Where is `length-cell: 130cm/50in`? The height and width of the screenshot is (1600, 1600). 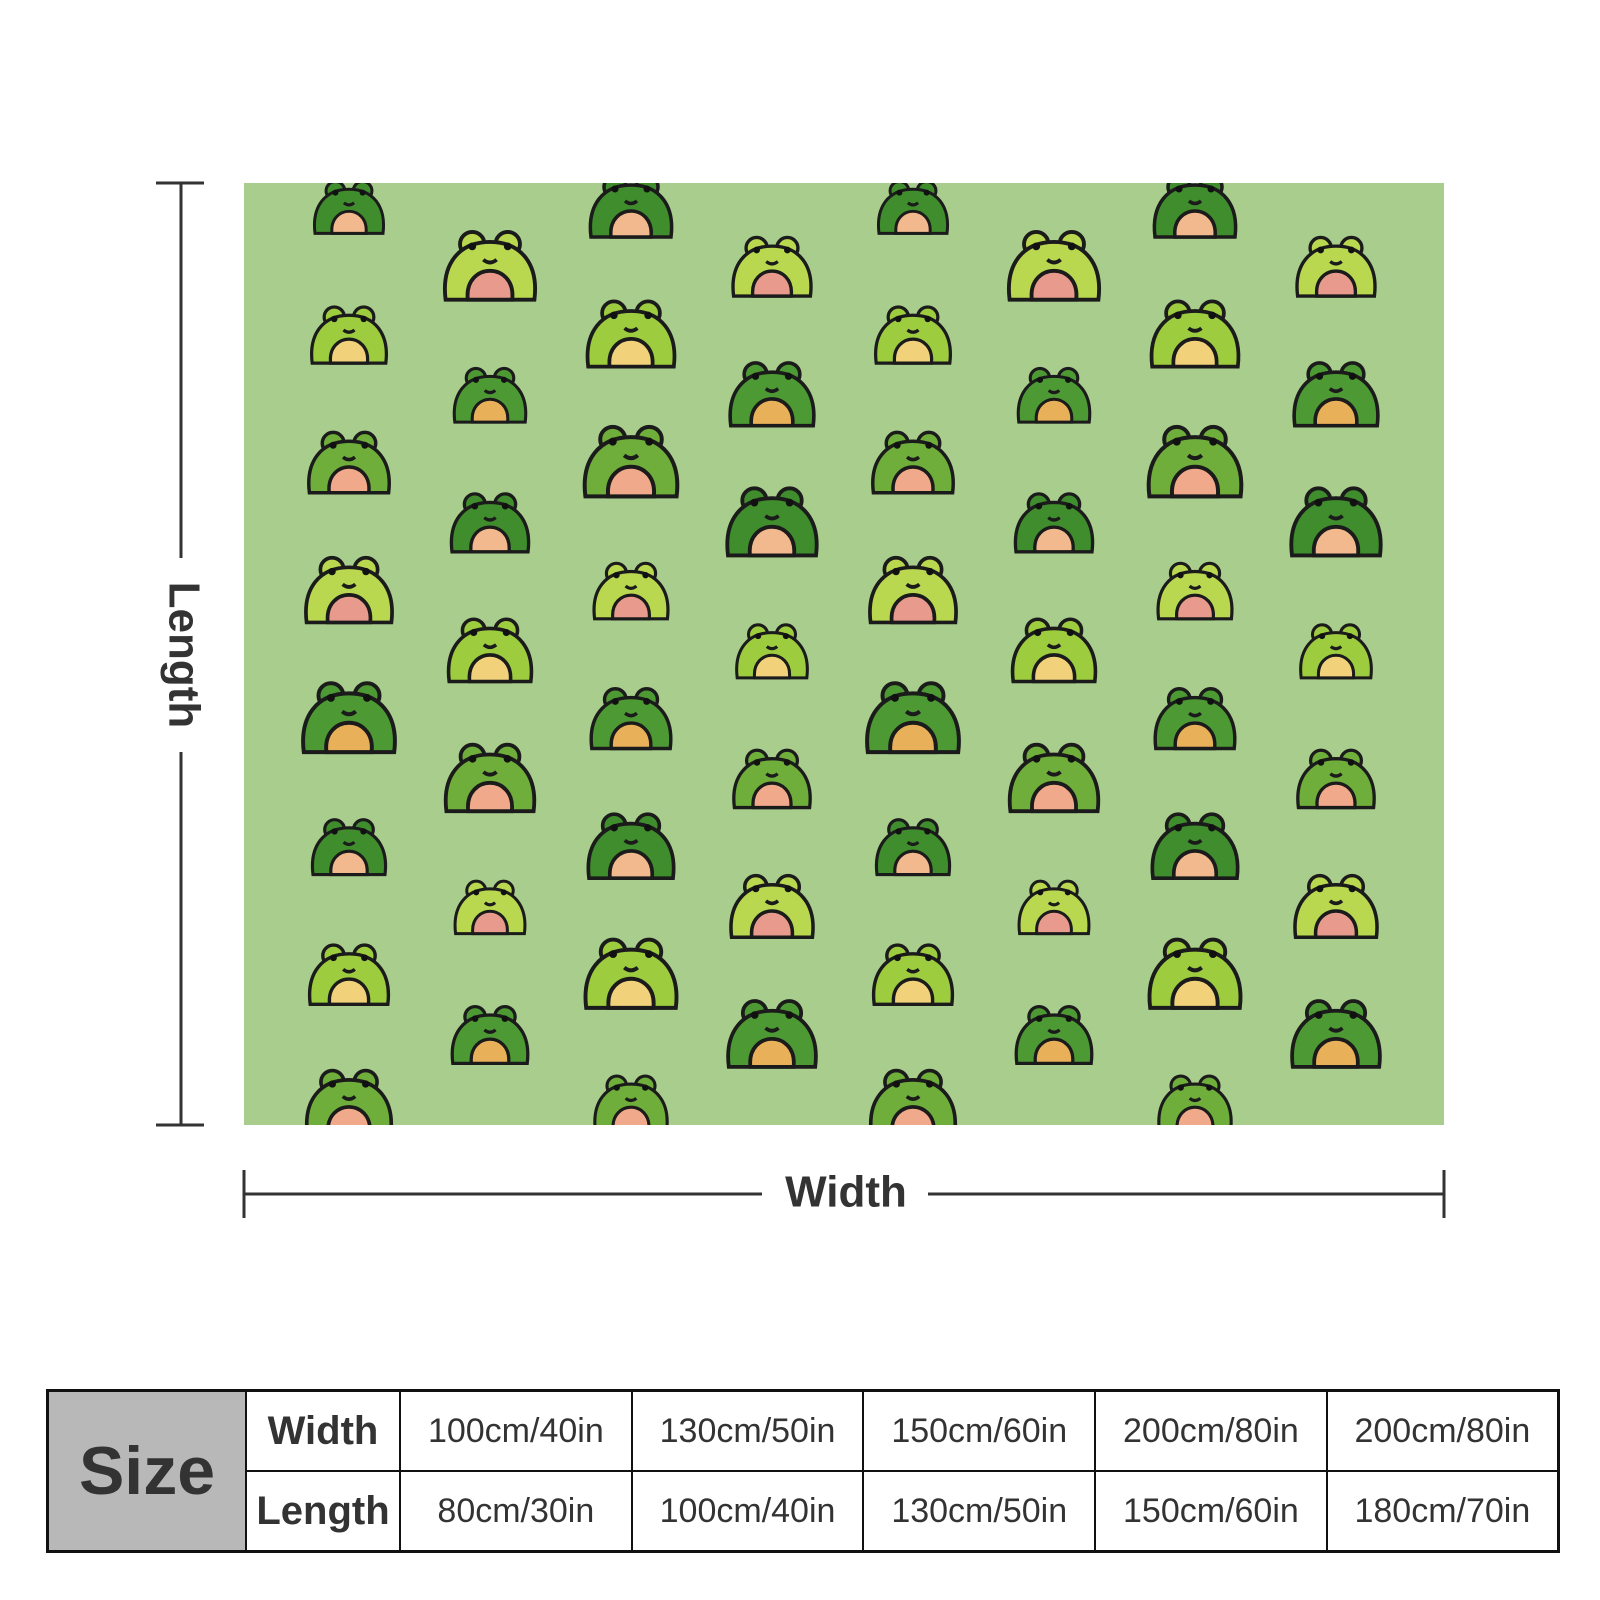
length-cell: 130cm/50in is located at coordinates (979, 1511).